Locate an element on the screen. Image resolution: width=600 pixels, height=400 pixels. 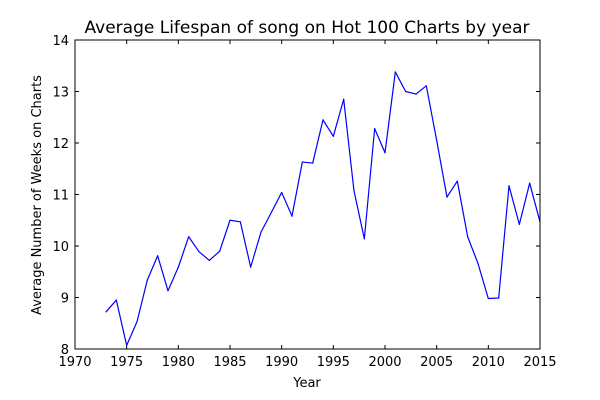
y-tick-label: 11 is located at coordinates (60, 196).